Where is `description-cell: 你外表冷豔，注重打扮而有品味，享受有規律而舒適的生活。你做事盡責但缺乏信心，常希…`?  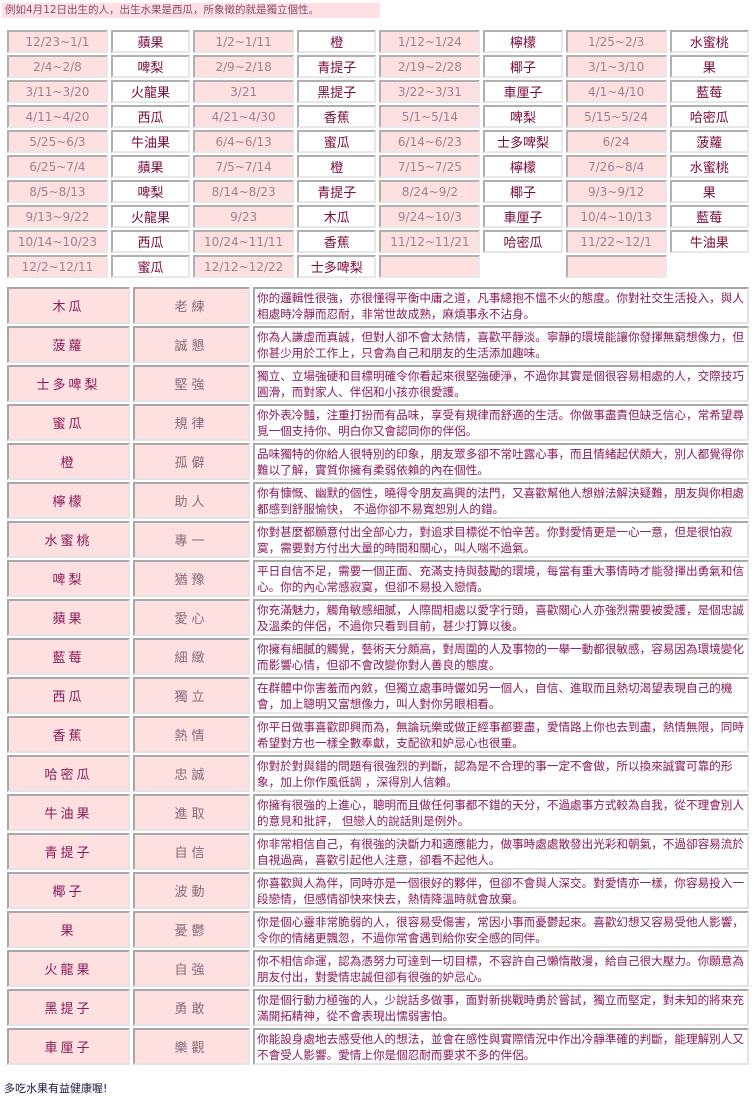 description-cell: 你外表冷豔，注重打扮而有品味，享受有規律而舒適的生活。你做事盡責但缺乏信心，常希… is located at coordinates (501, 422).